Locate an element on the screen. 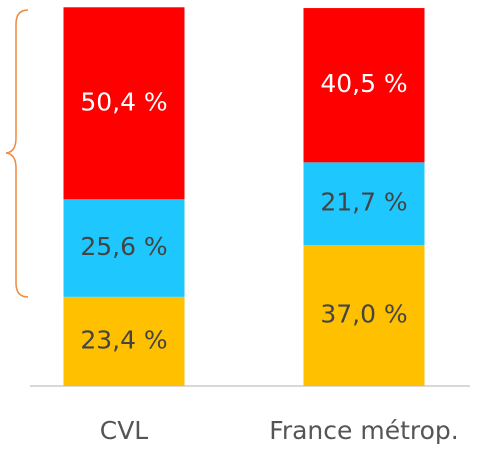 The width and height of the screenshot is (485, 450). value-label: 23,4 % is located at coordinates (123, 339).